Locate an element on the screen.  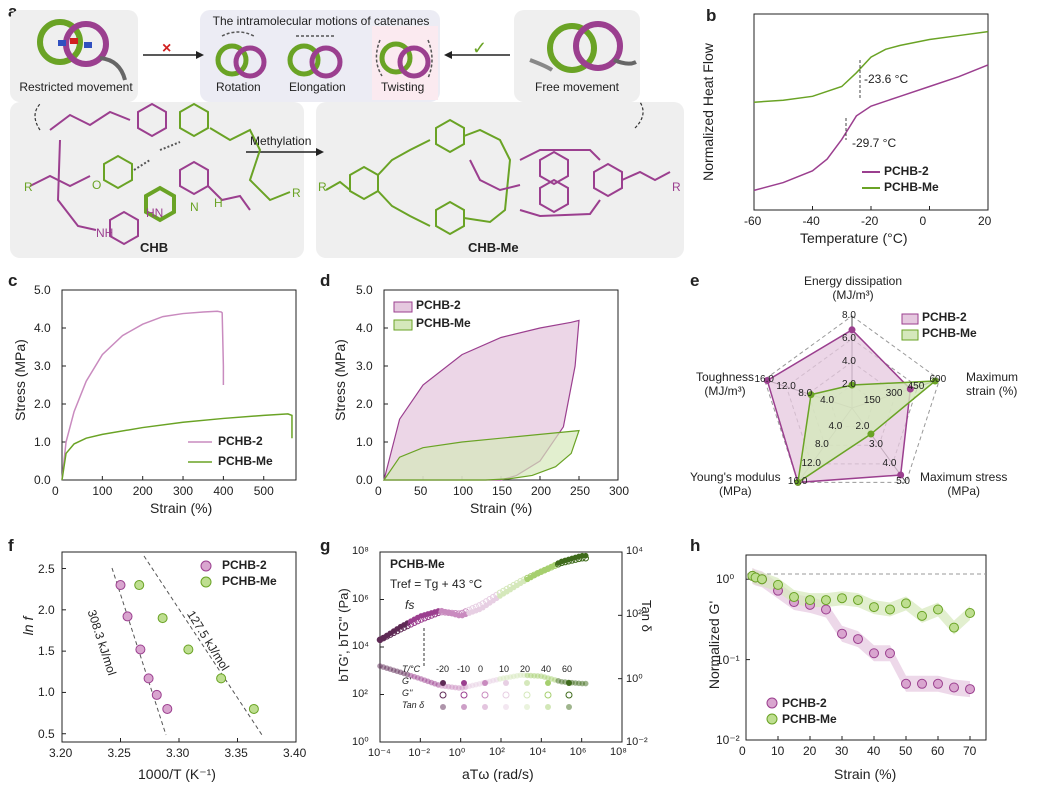
radar-tick-label: 4.0 is located at coordinates (835, 426).